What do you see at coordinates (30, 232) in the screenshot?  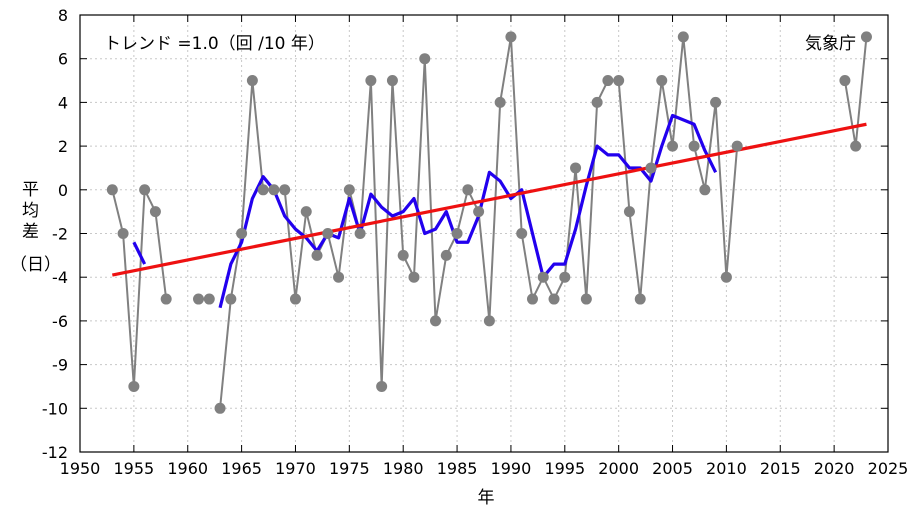 I see `y-axis-title-char: 差` at bounding box center [30, 232].